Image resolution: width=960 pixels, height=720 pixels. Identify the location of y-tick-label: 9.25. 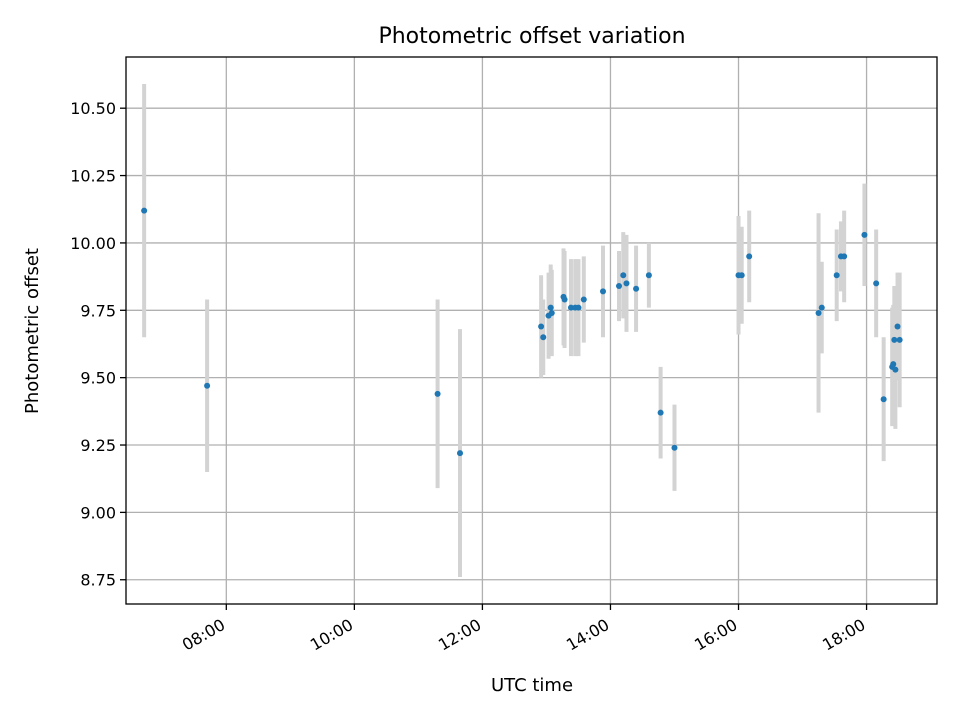
(98, 445).